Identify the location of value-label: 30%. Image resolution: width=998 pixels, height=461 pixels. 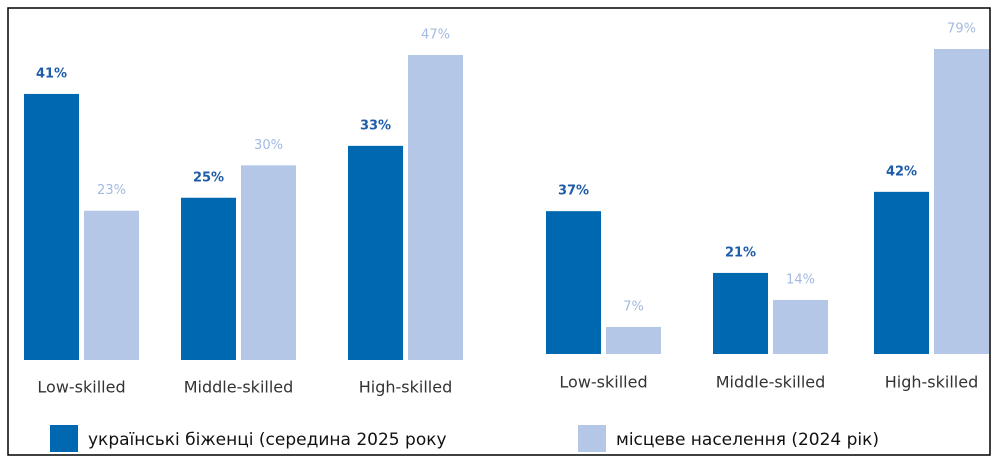
(268, 145).